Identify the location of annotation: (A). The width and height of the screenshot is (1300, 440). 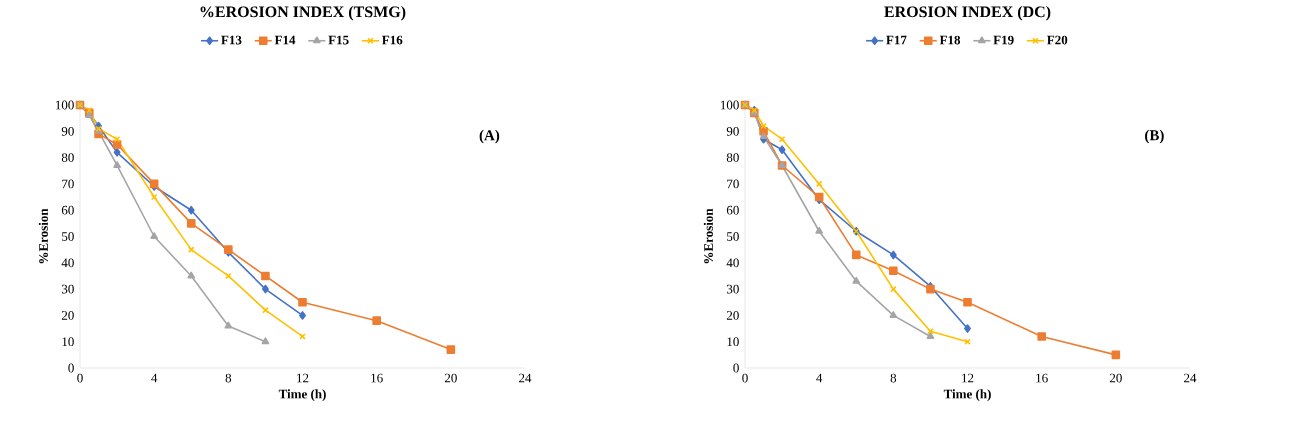
(489, 136).